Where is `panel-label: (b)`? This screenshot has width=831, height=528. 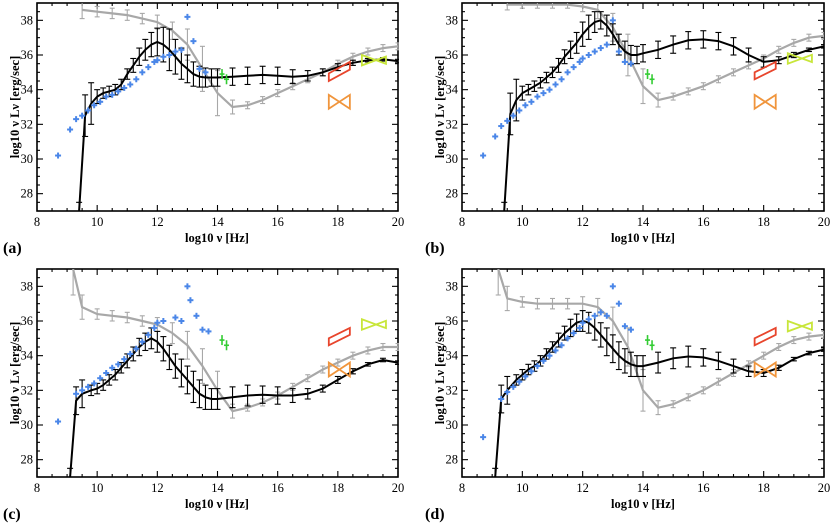
panel-label: (b) is located at coordinates (435, 248).